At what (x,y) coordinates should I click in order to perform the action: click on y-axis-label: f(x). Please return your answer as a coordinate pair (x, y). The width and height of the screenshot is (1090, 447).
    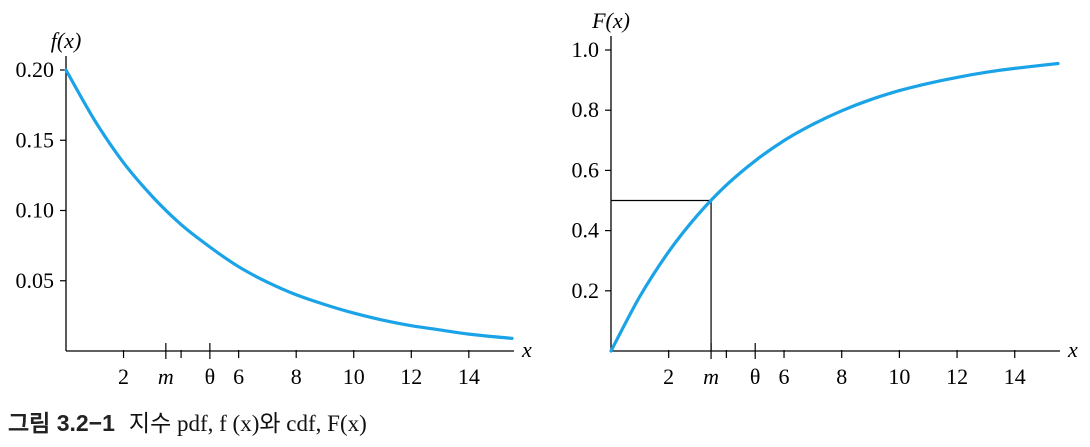
    Looking at the image, I should click on (66, 40).